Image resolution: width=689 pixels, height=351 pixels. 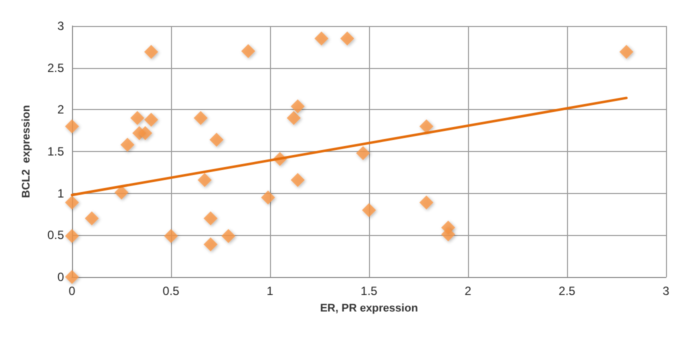 I want to click on y-axis-title: BCL2 expression, so click(x=26, y=151).